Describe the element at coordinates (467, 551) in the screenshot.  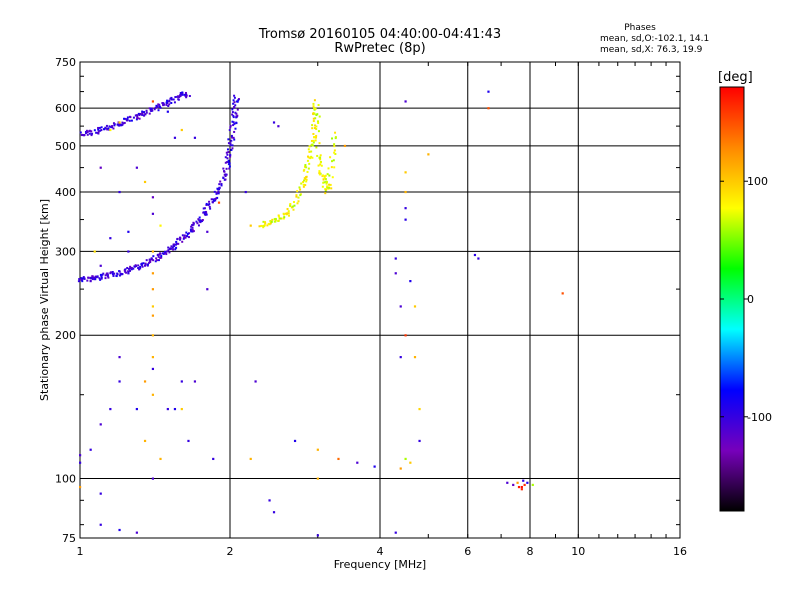
I see `x-tick-label: 6` at that location.